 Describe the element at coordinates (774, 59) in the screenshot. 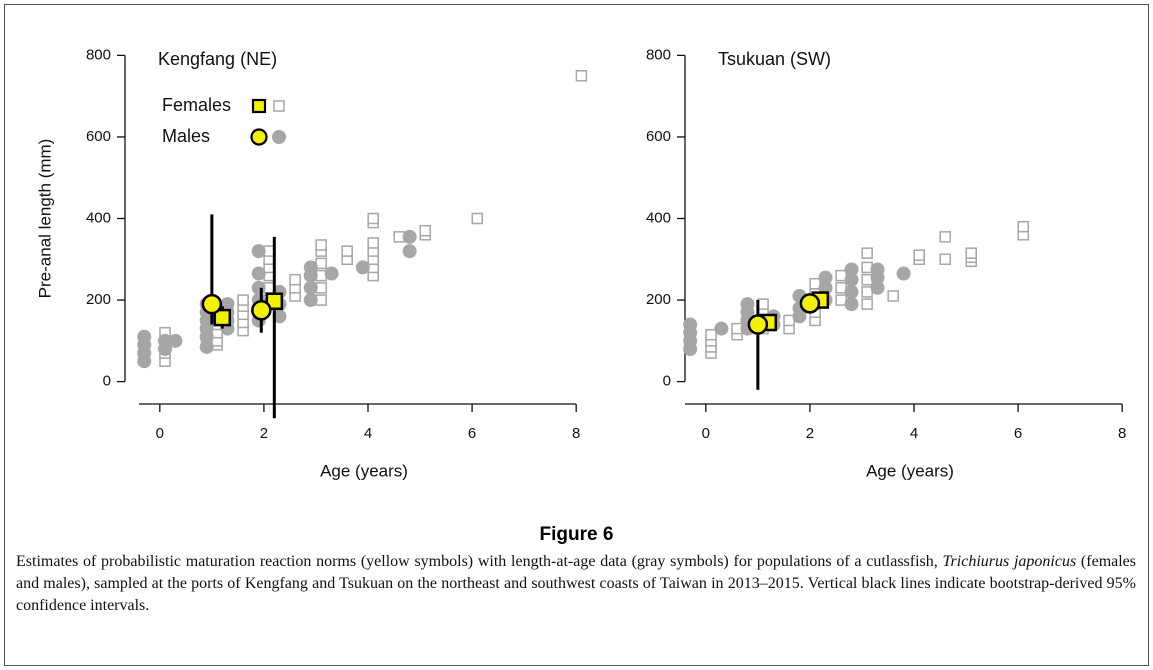

I see `panel-title: Tsukuan (SW)` at that location.